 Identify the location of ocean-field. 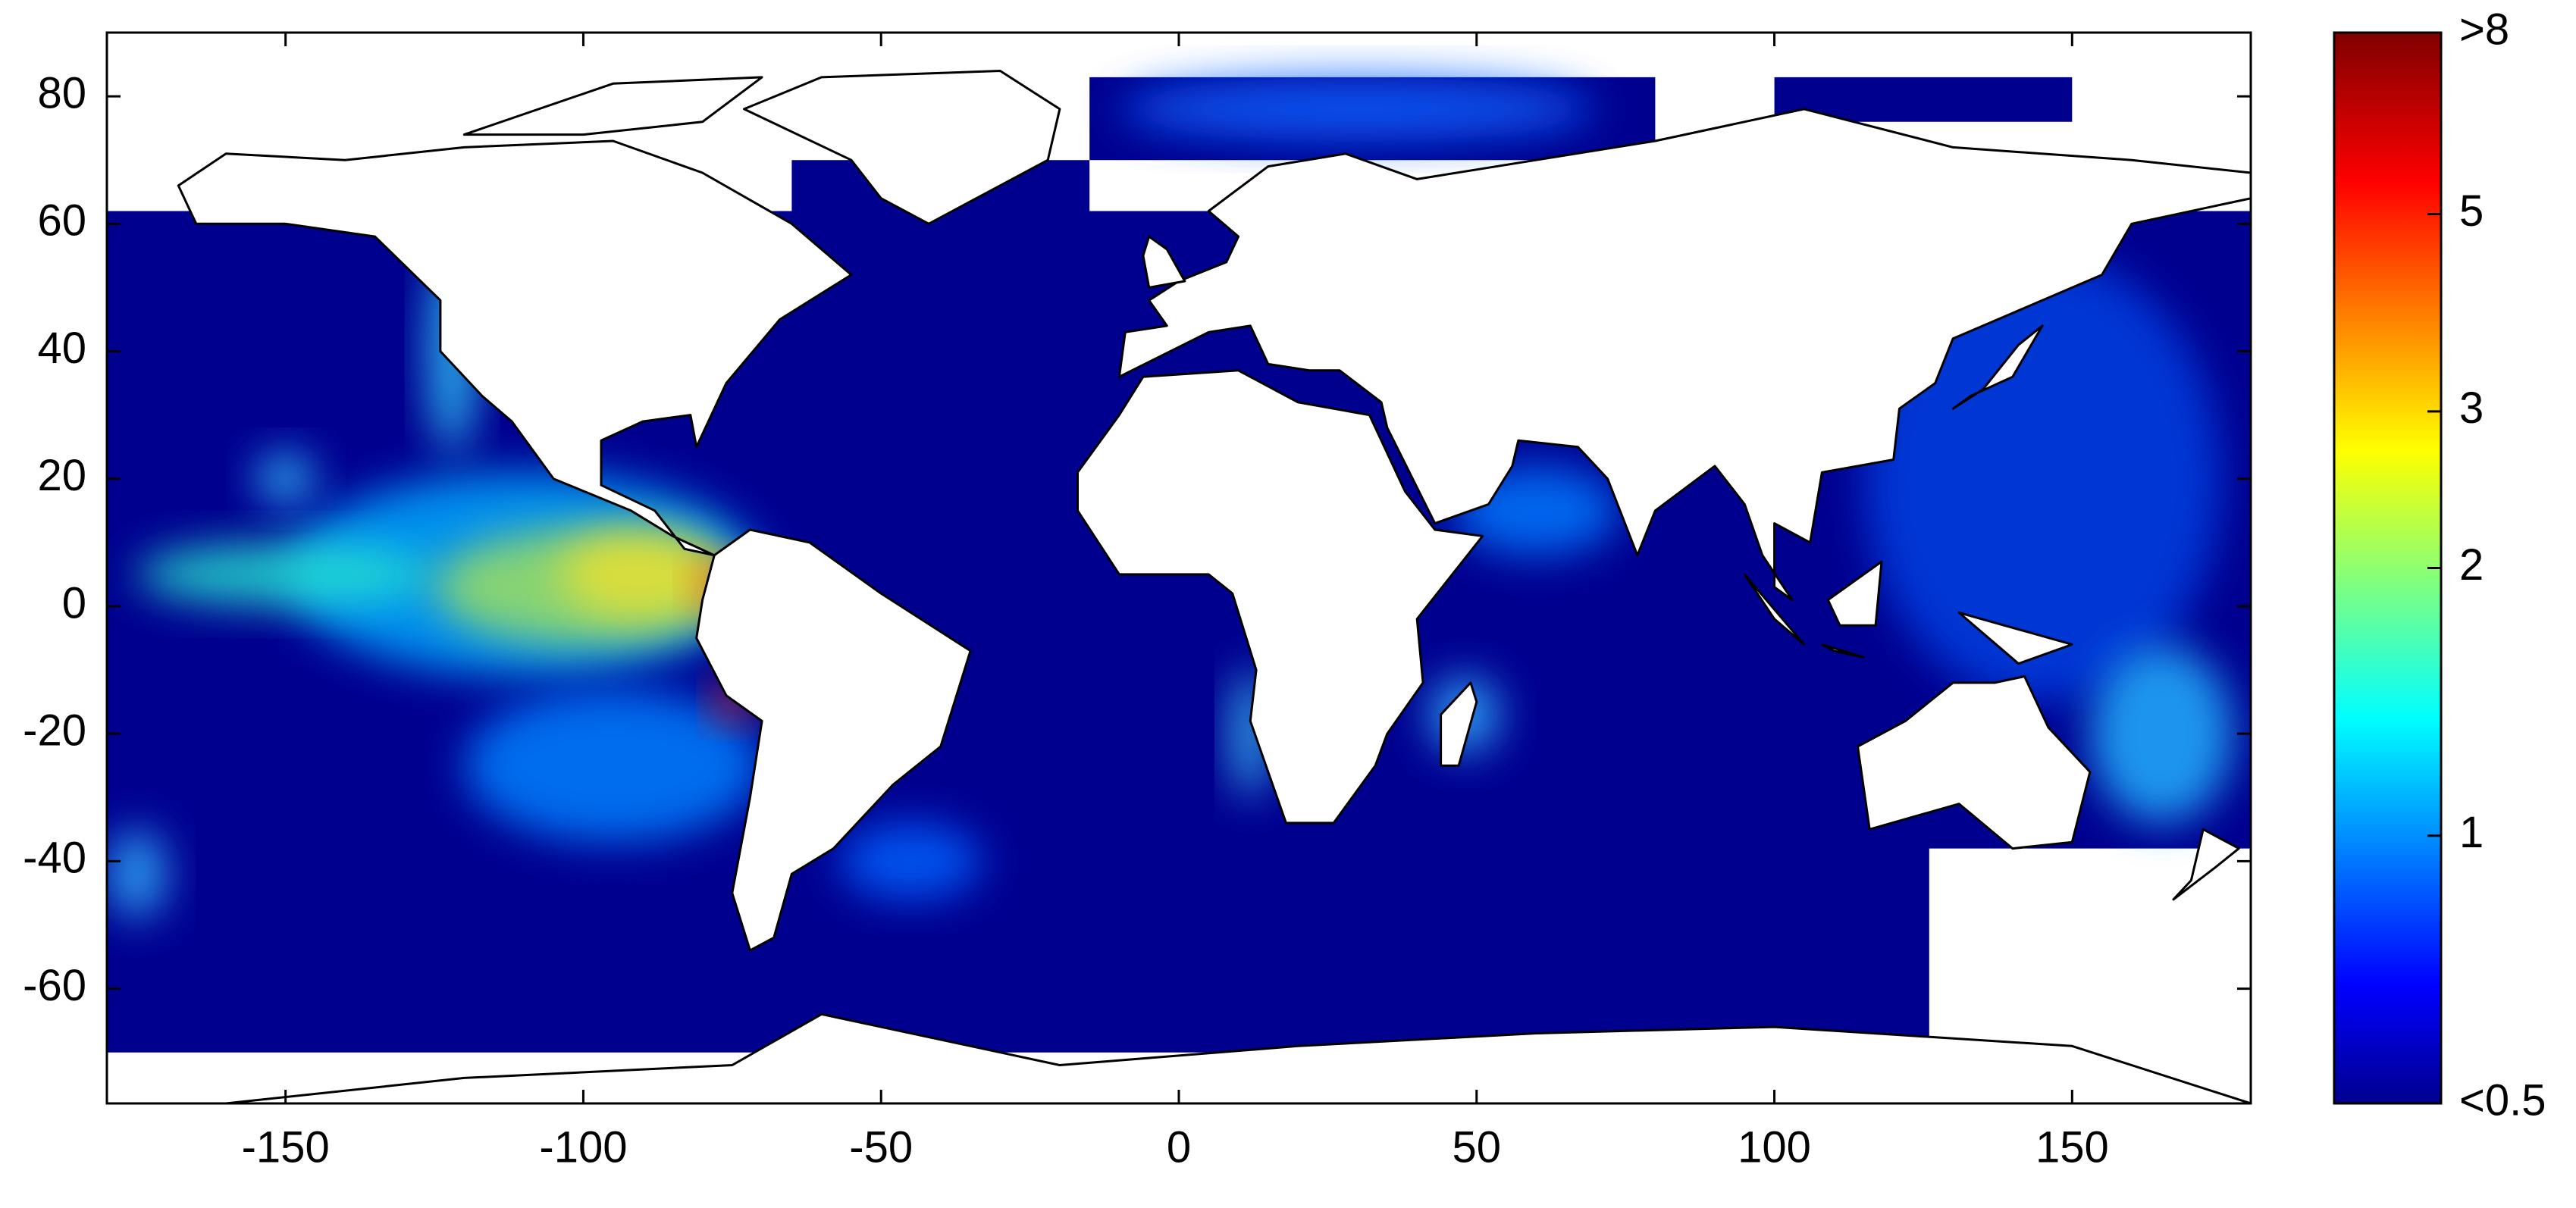
(1924, 99).